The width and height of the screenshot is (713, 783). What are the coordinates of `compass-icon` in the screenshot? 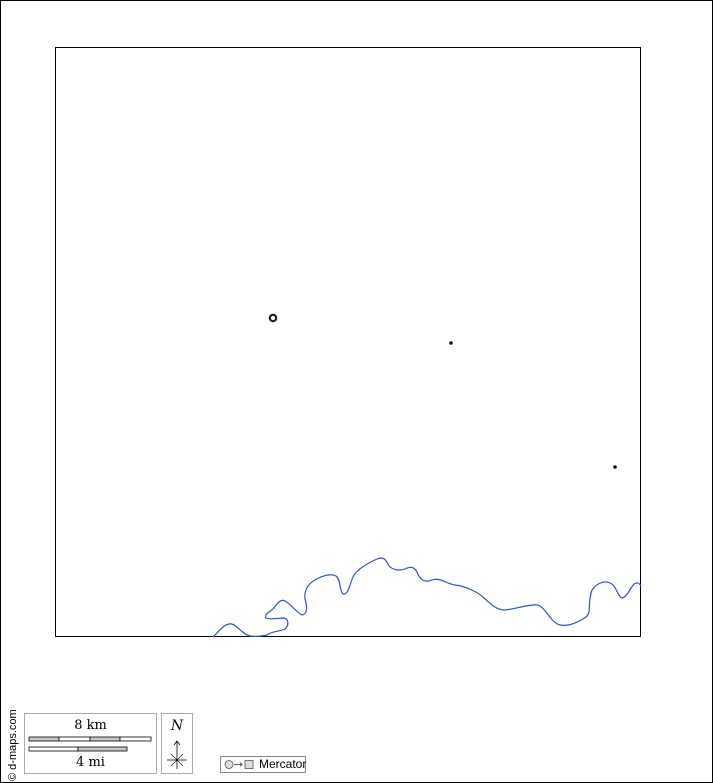 It's located at (177, 754).